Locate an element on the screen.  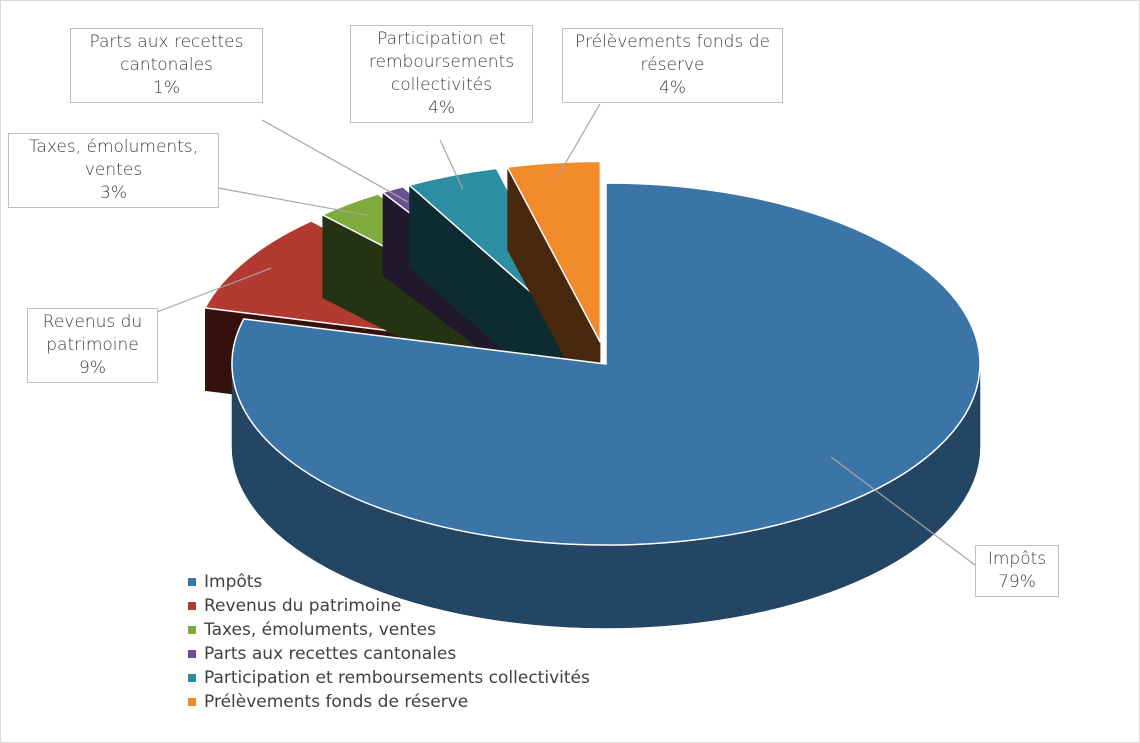
legend-item: Impôts is located at coordinates (389, 582).